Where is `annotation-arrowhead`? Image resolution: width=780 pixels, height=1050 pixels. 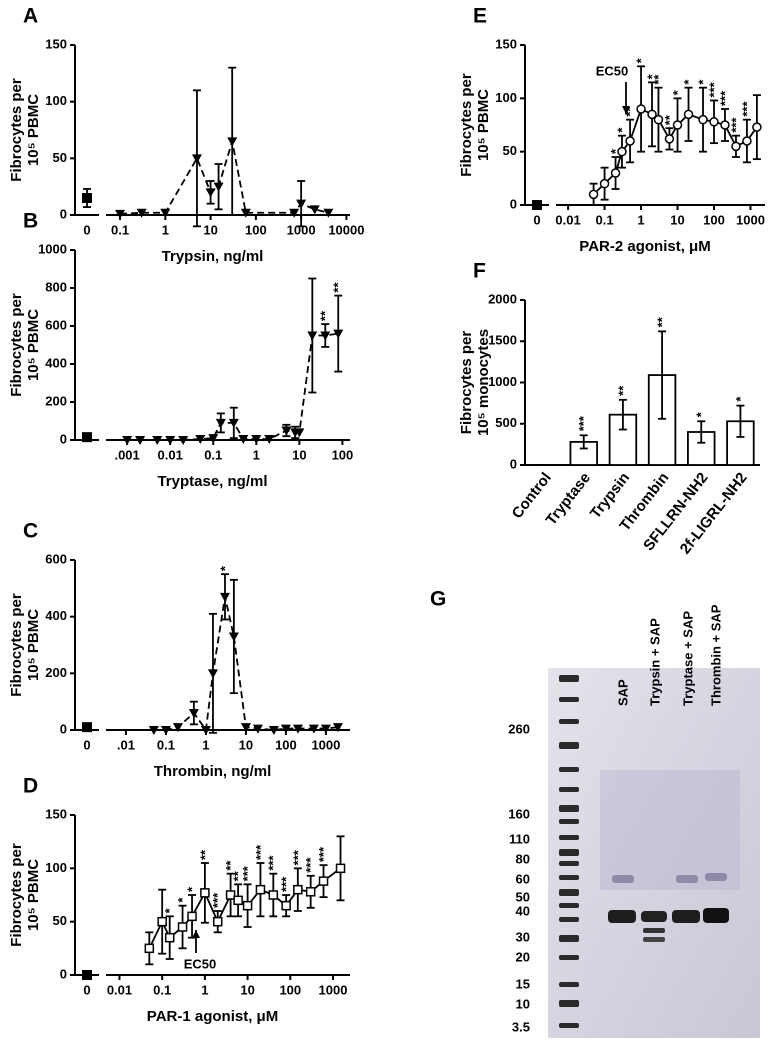 annotation-arrowhead is located at coordinates (196, 934).